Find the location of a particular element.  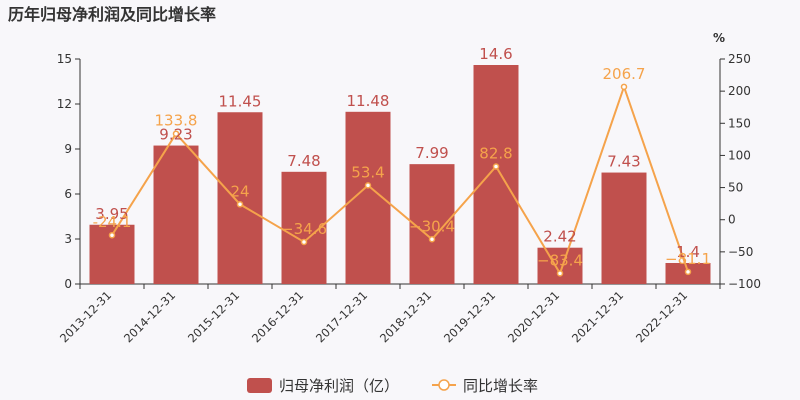

right-tick-label: 0 is located at coordinates (732, 220).